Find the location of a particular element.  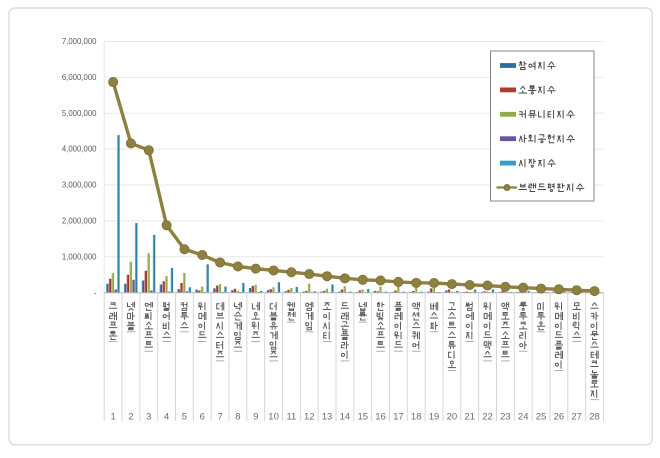

svg-text: 28 is located at coordinates (594, 417).